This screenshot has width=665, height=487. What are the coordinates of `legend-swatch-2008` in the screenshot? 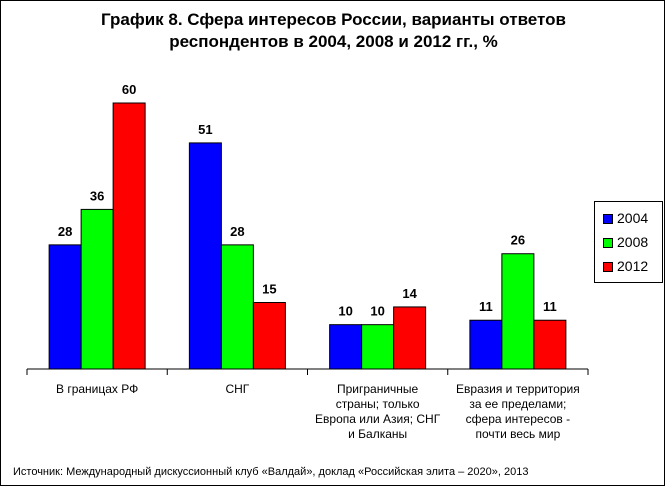 It's located at (608, 243).